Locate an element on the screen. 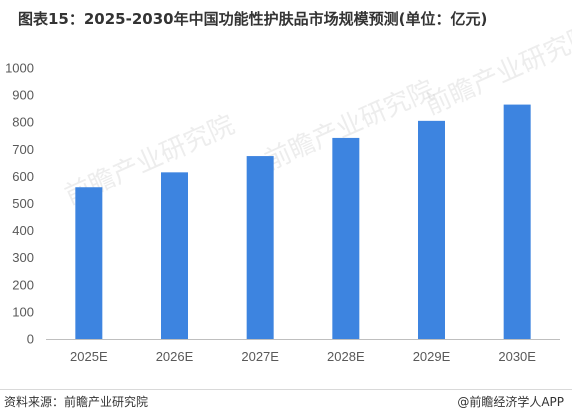  x-tick-label: 2028E is located at coordinates (346, 356).